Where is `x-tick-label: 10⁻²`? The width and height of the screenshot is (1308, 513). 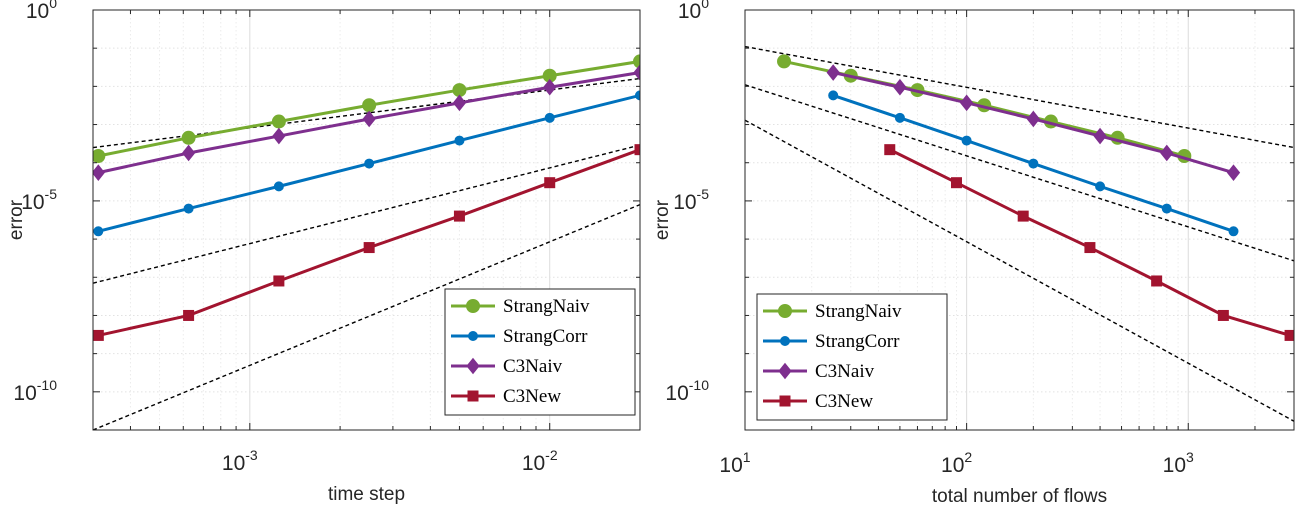
x-tick-label: 10⁻² is located at coordinates (540, 461).